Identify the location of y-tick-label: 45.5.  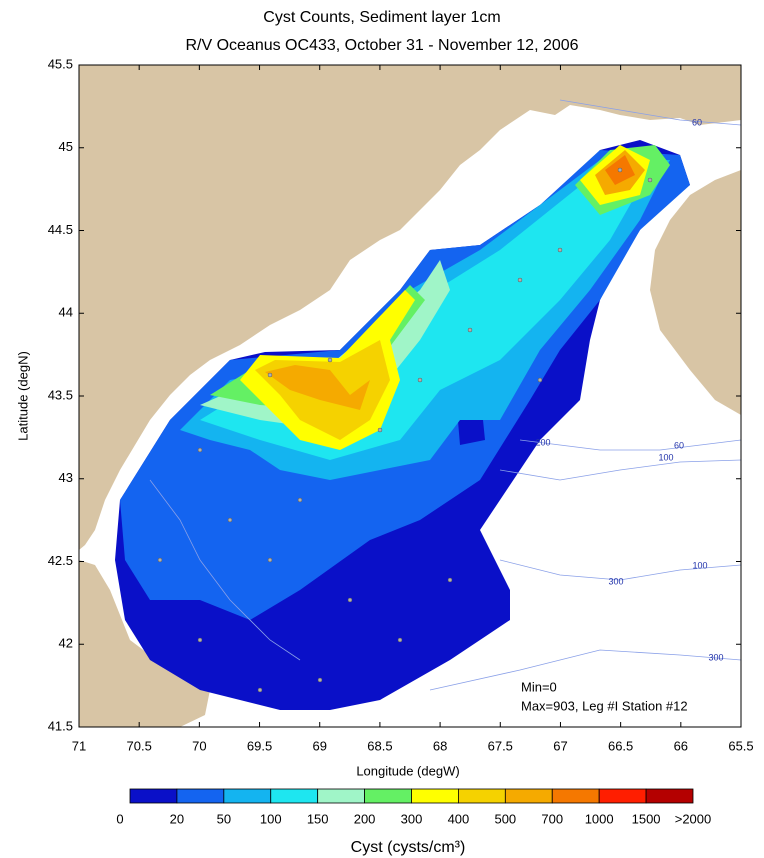
(60, 63).